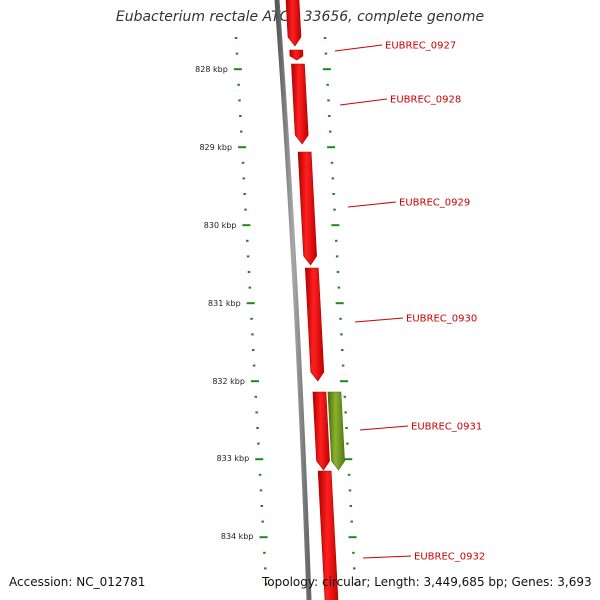  I want to click on gene-label-eubrec_0929: EUBREC_0929, so click(434, 203).